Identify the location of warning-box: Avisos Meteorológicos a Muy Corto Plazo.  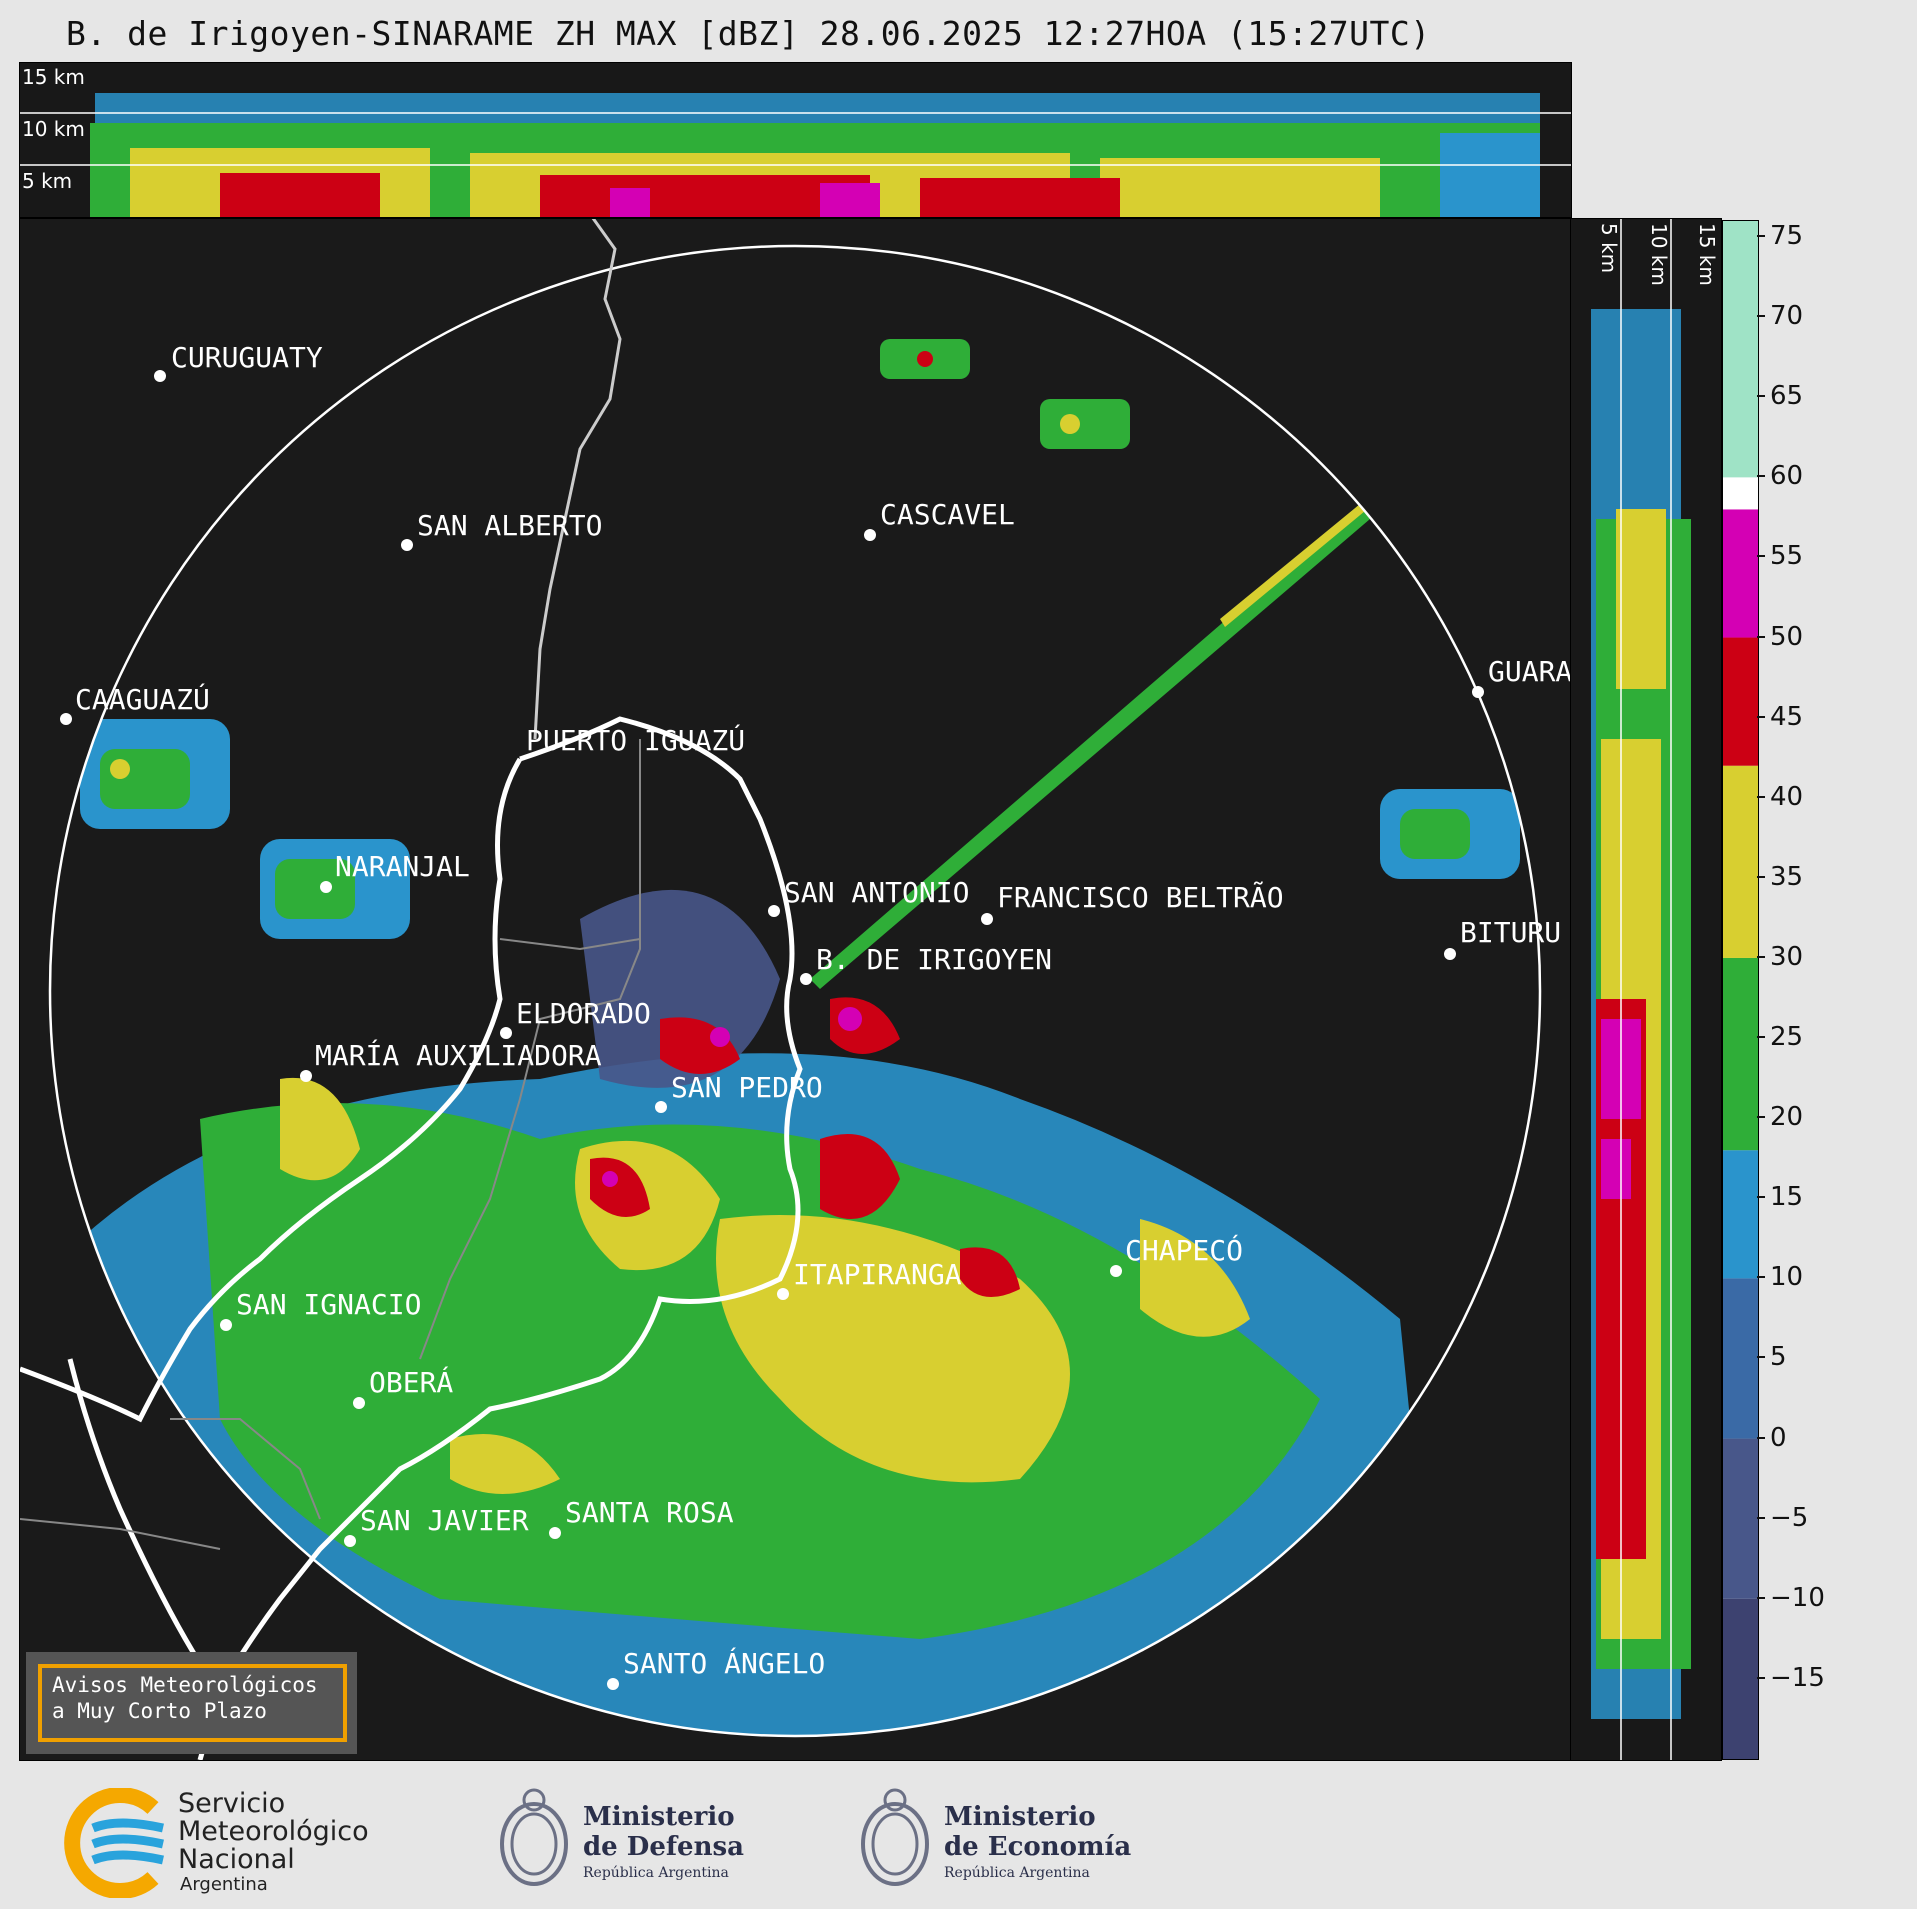
(191, 1703).